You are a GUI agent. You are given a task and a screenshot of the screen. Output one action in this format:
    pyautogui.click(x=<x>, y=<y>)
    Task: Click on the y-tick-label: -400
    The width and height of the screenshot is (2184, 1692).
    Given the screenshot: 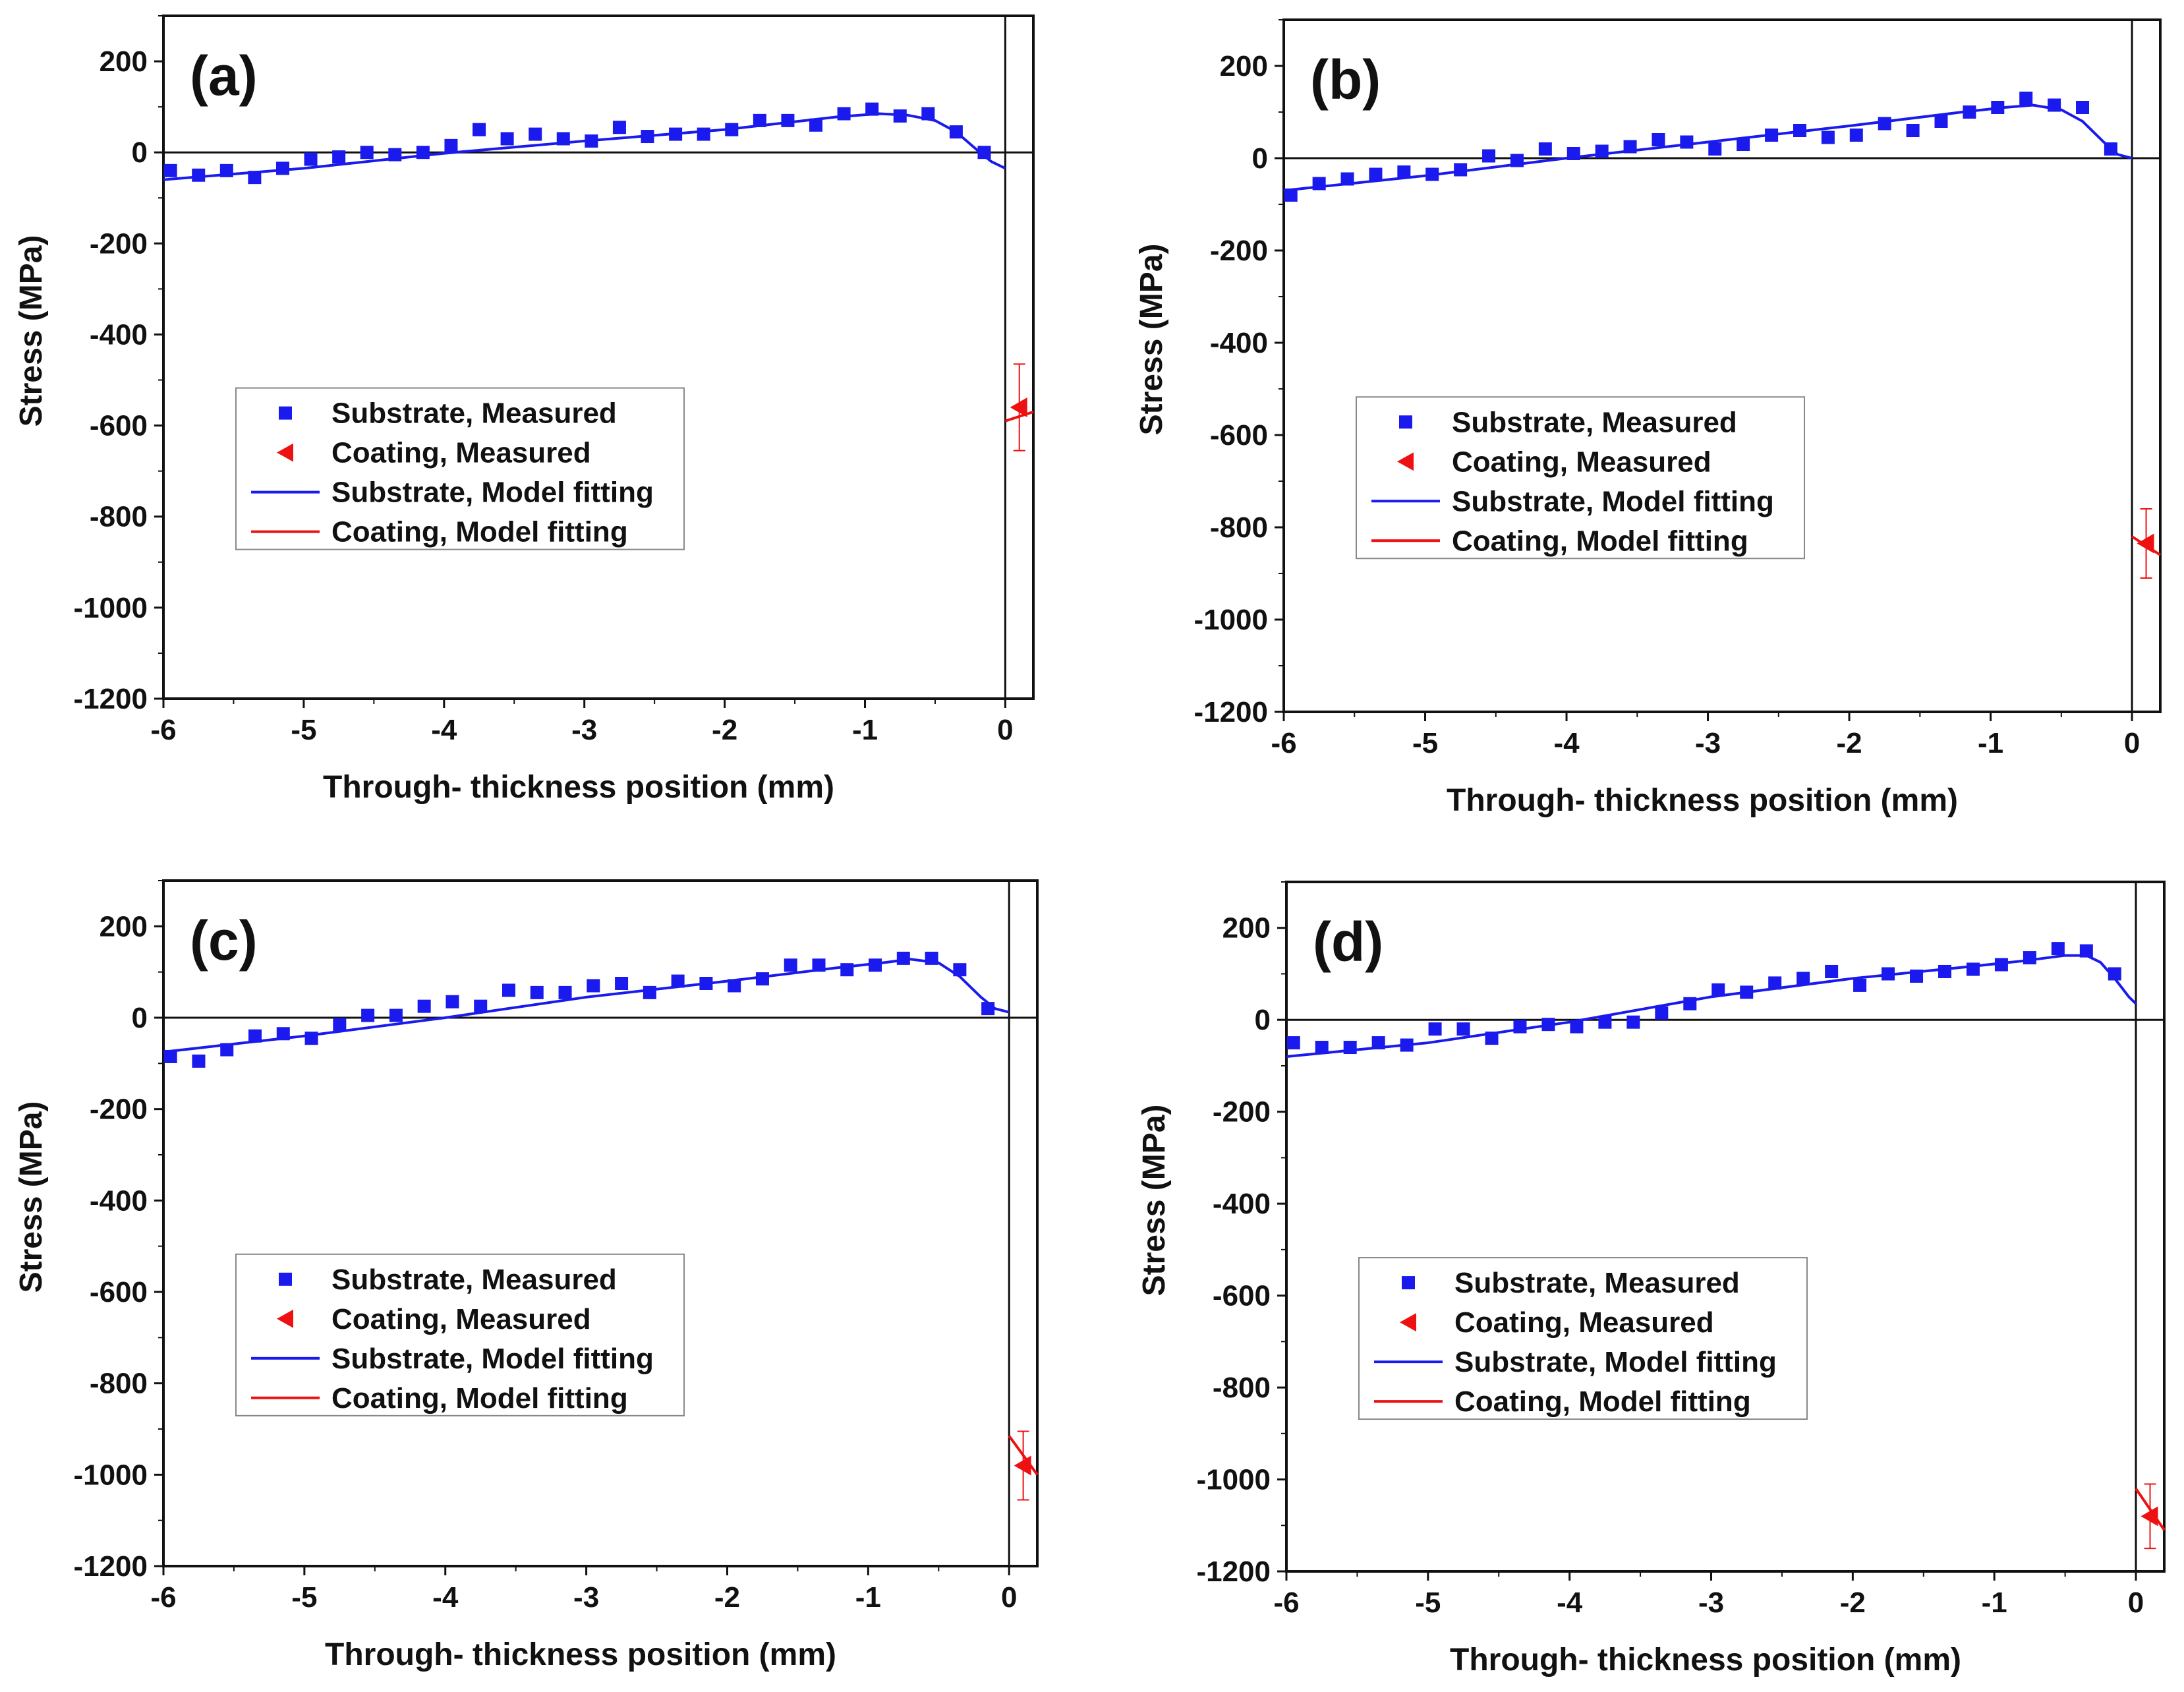 What is the action you would take?
    pyautogui.click(x=119, y=334)
    